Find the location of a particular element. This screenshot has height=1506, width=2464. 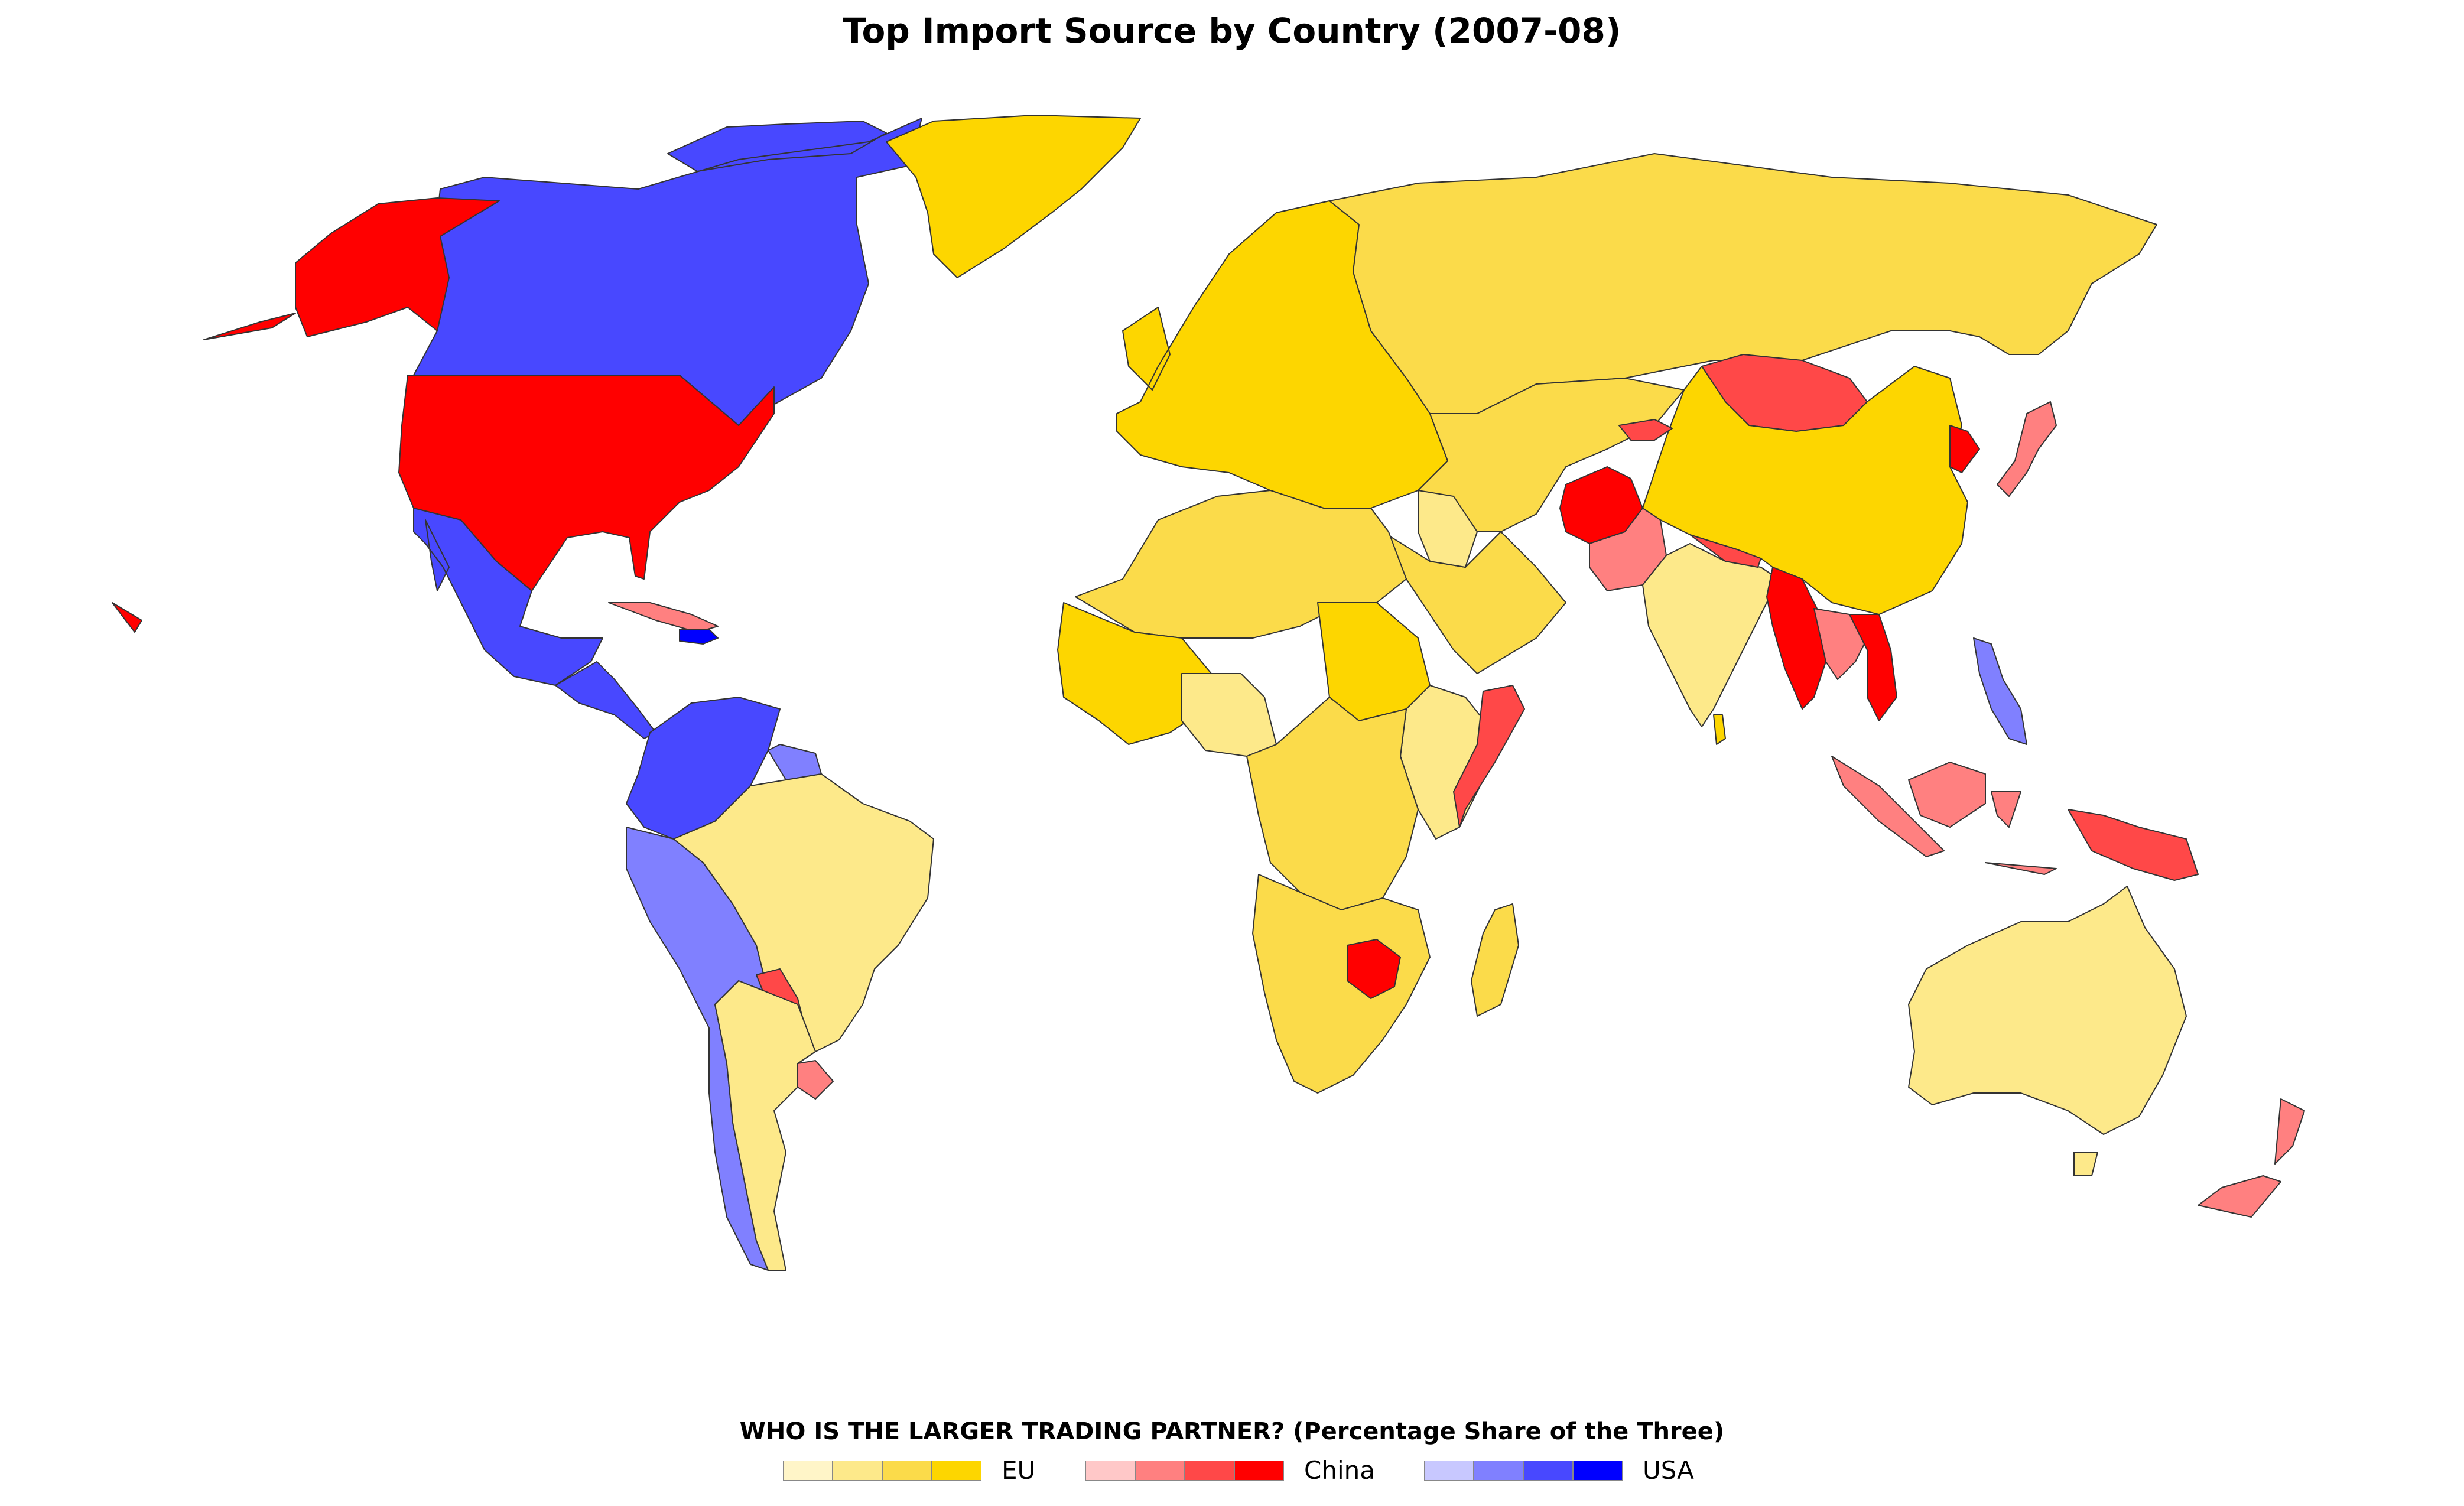

region-indonesia is located at coordinates (1944, 815).